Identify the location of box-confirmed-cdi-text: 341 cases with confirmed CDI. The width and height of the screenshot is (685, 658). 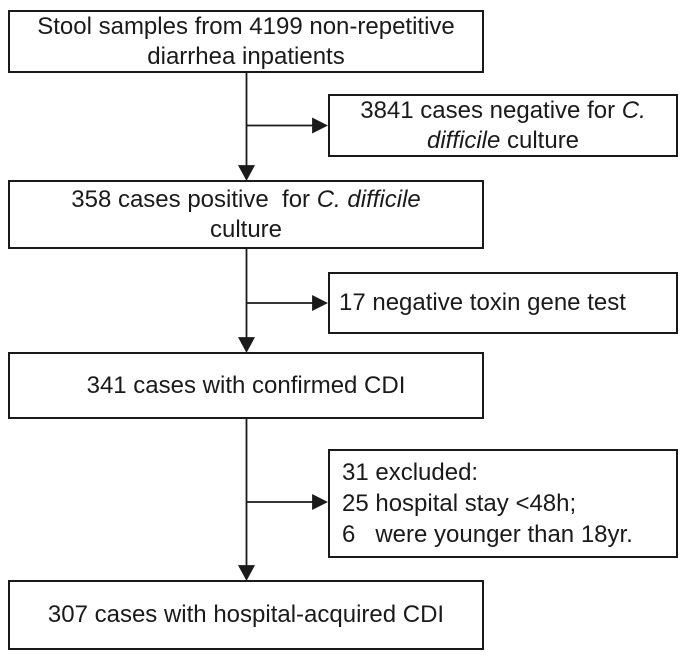
(246, 385).